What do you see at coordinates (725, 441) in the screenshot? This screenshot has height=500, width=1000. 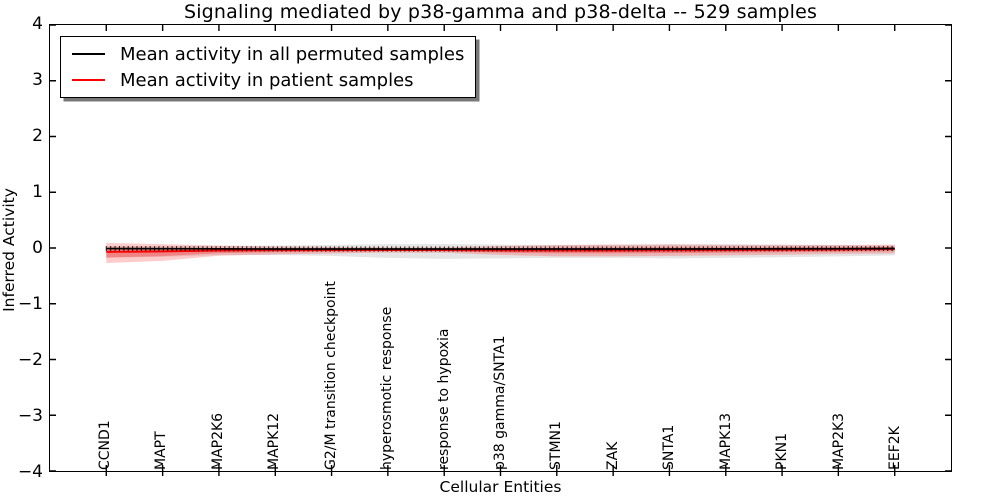 I see `x-tick-label: MAPK13` at bounding box center [725, 441].